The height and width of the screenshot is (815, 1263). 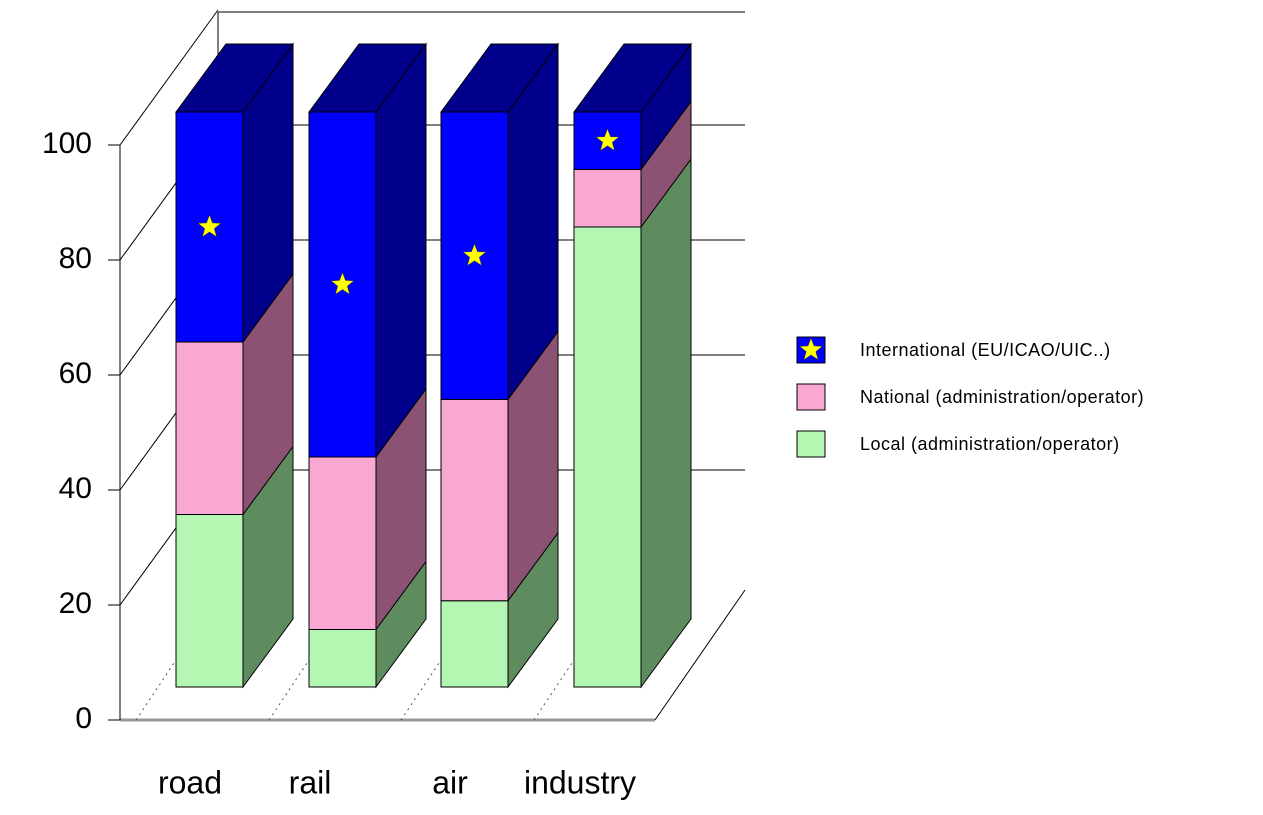 What do you see at coordinates (990, 444) in the screenshot?
I see `legend-label: Local (administration/operator)` at bounding box center [990, 444].